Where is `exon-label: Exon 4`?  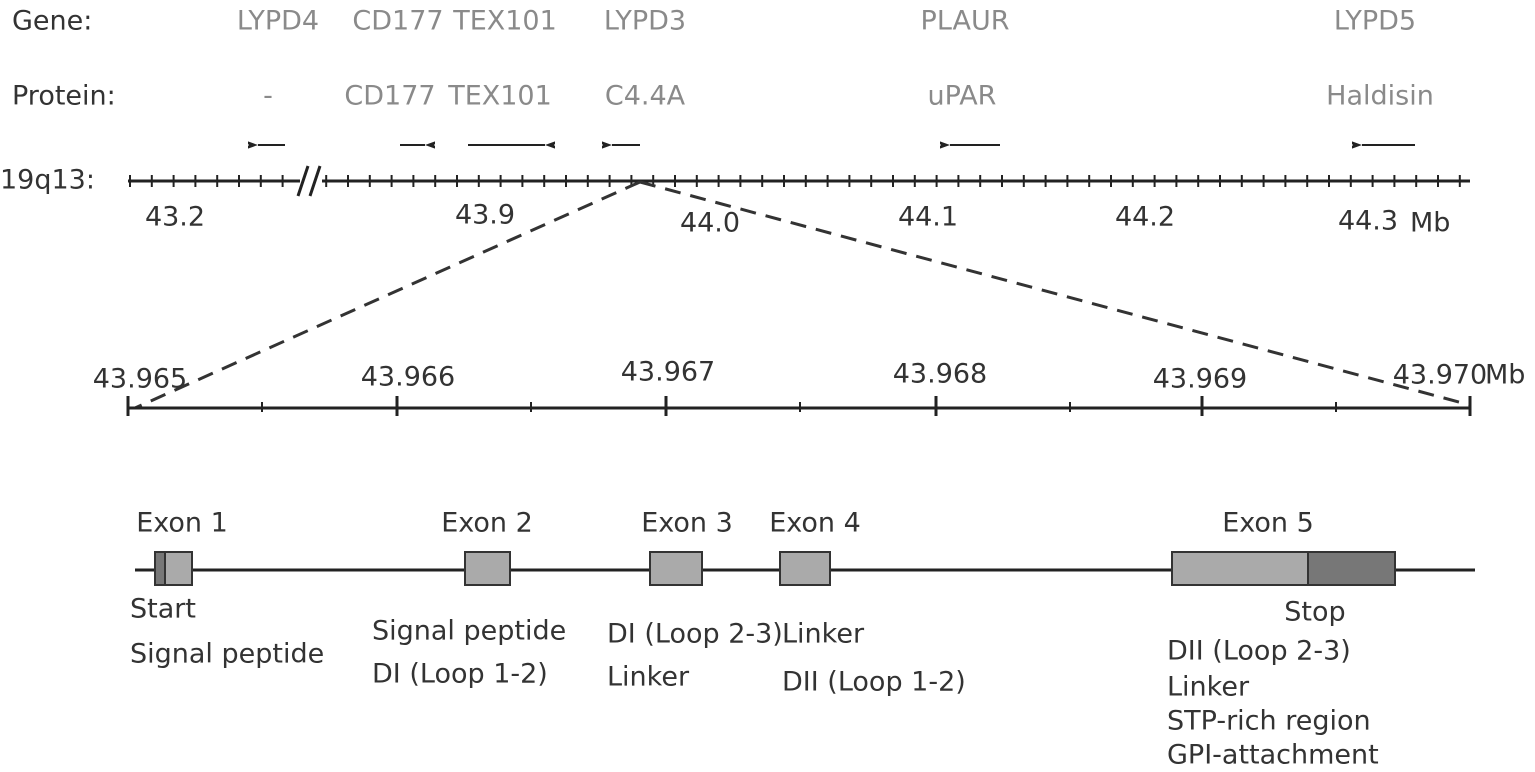 exon-label: Exon 4 is located at coordinates (815, 523).